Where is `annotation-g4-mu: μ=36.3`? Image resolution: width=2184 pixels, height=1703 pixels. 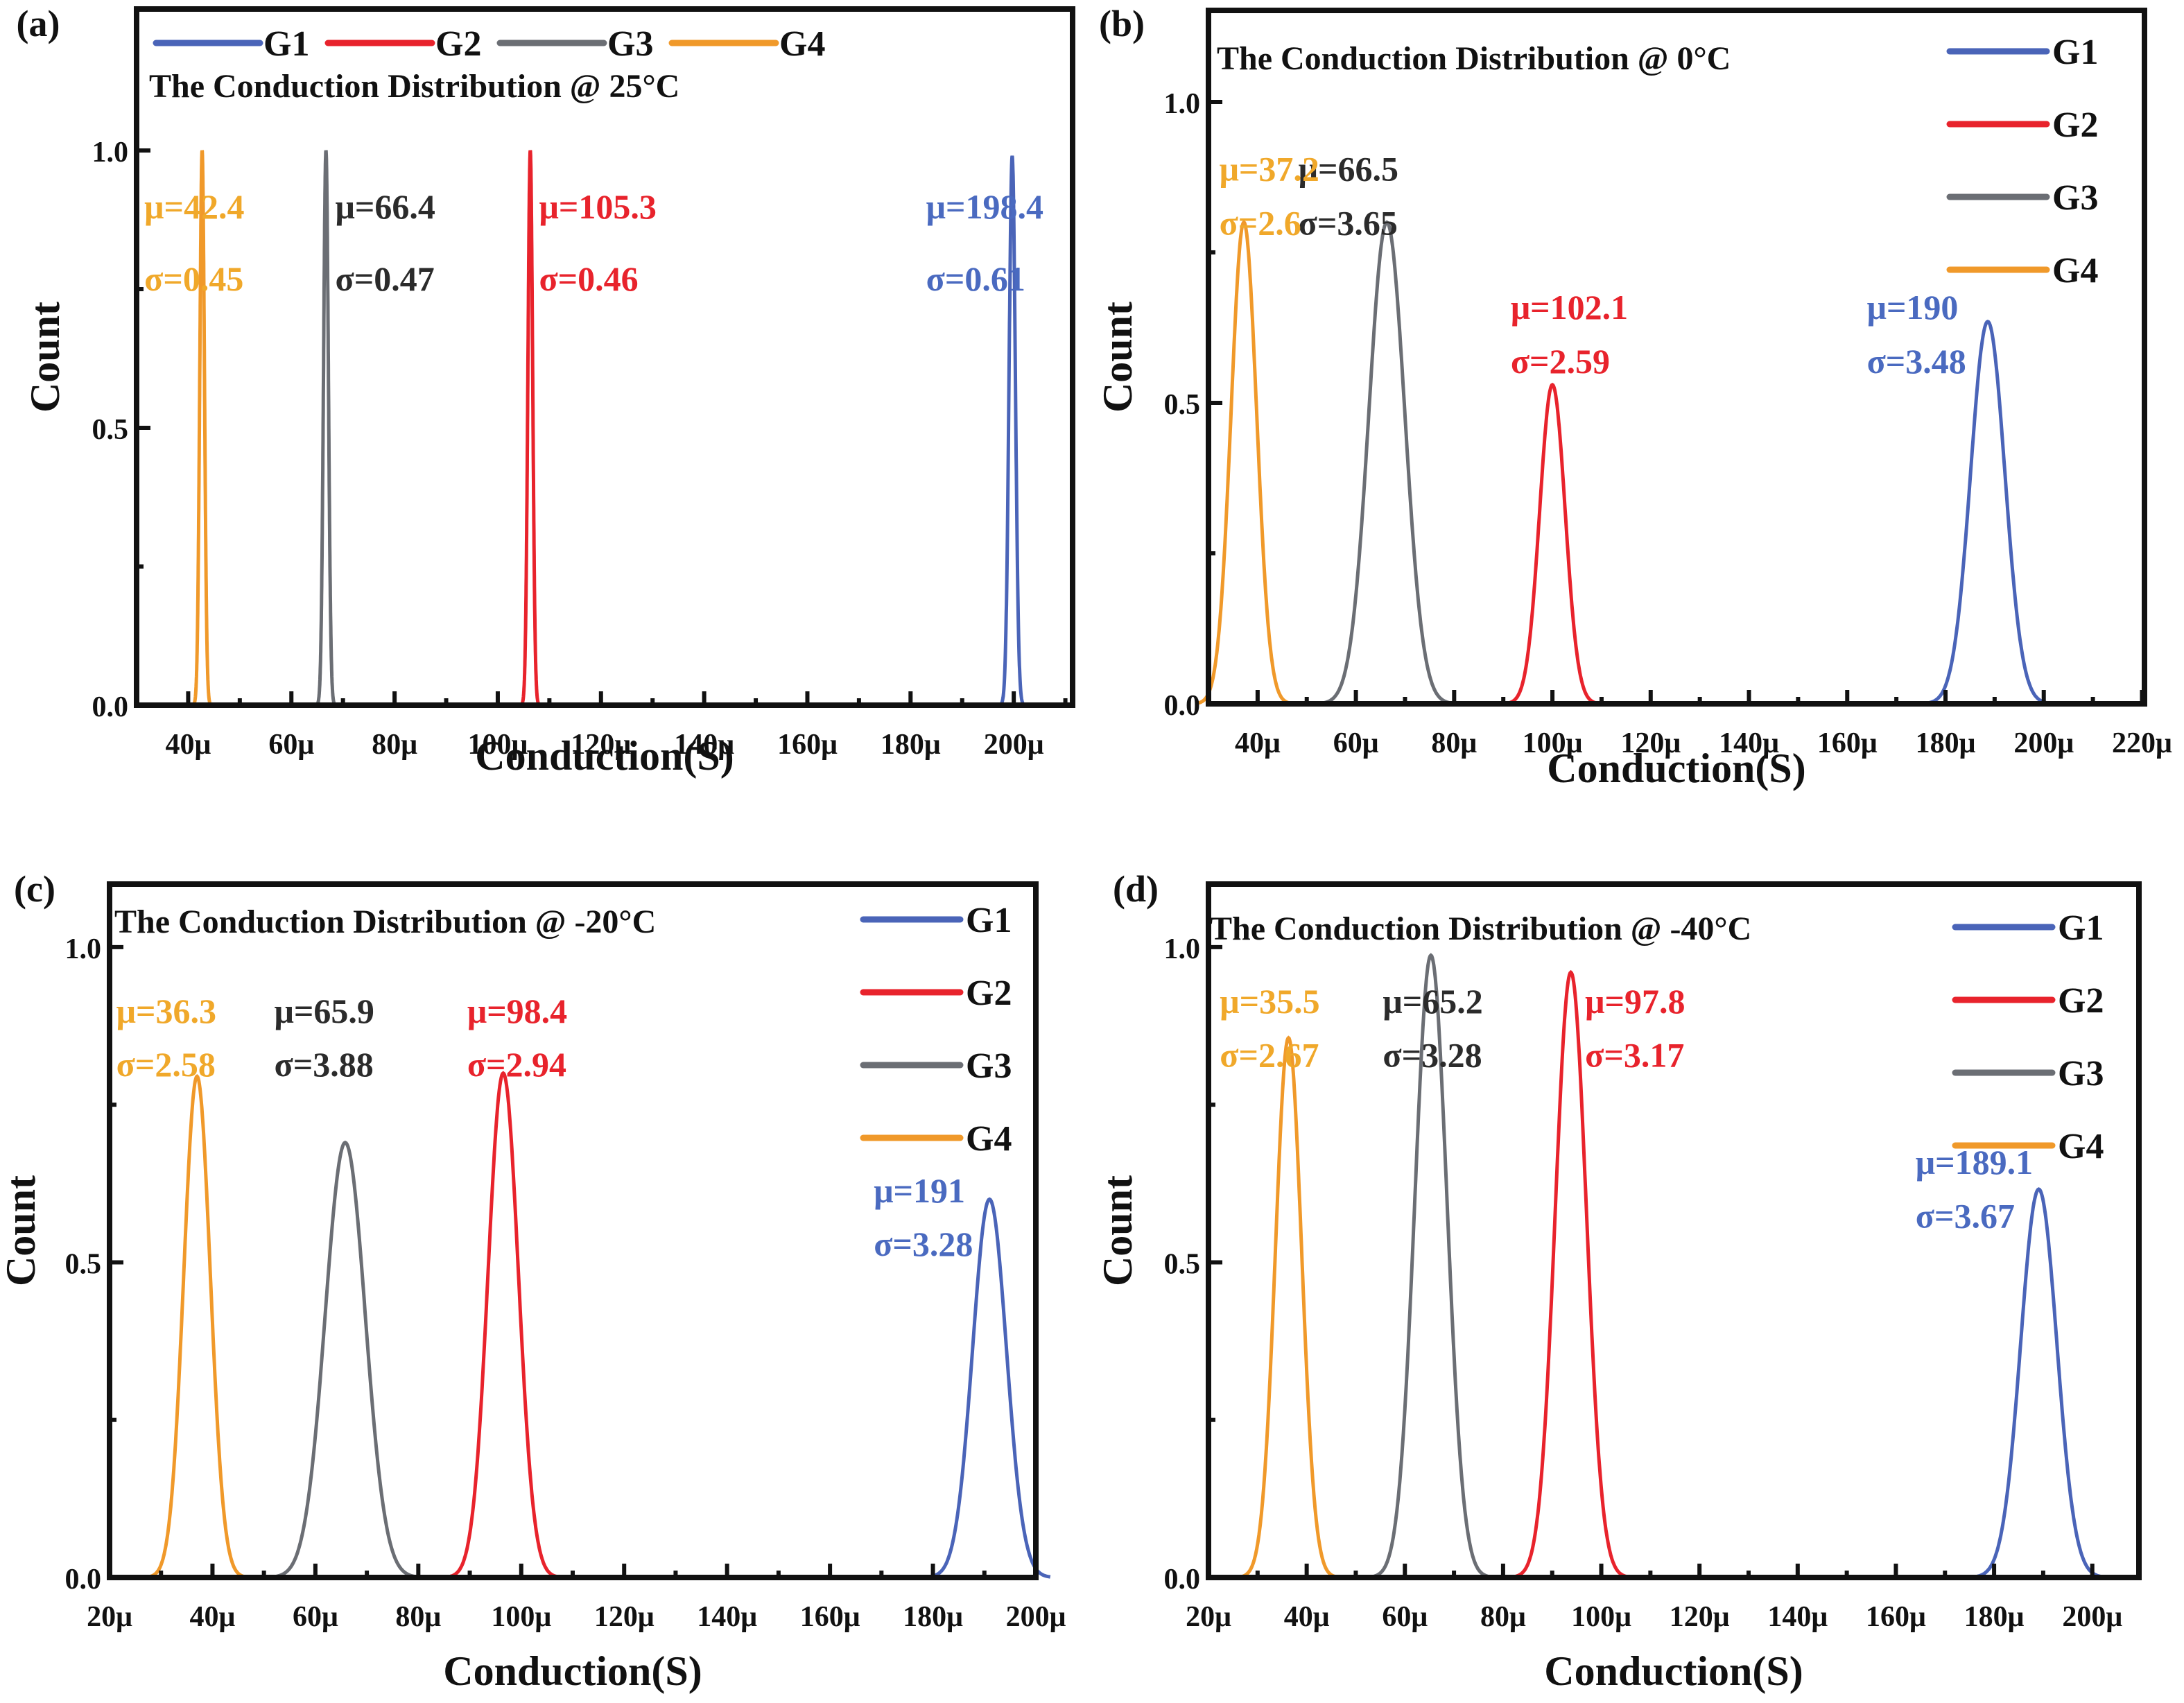 annotation-g4-mu: μ=36.3 is located at coordinates (166, 1011).